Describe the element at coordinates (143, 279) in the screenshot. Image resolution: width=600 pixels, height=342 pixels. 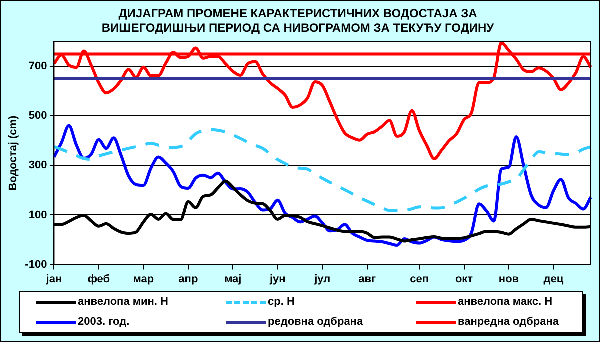
I see `x-tick-label: мар` at that location.